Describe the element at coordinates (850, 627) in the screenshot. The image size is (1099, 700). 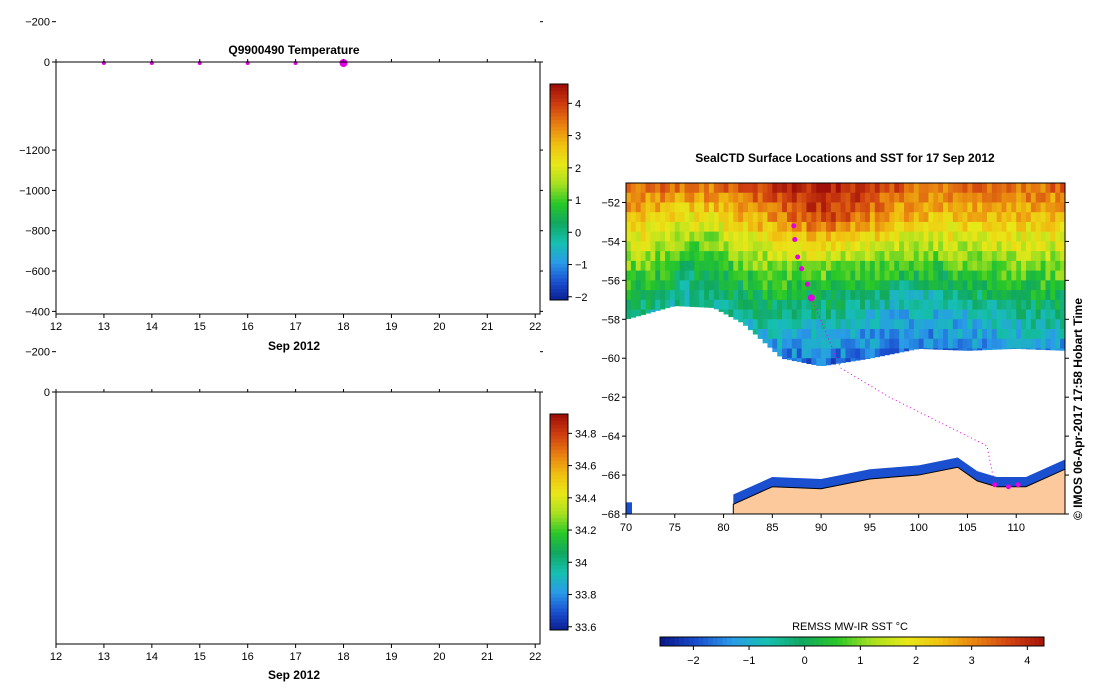
I see `sst-colorbar-label: REMSS MW-IR SST °C` at that location.